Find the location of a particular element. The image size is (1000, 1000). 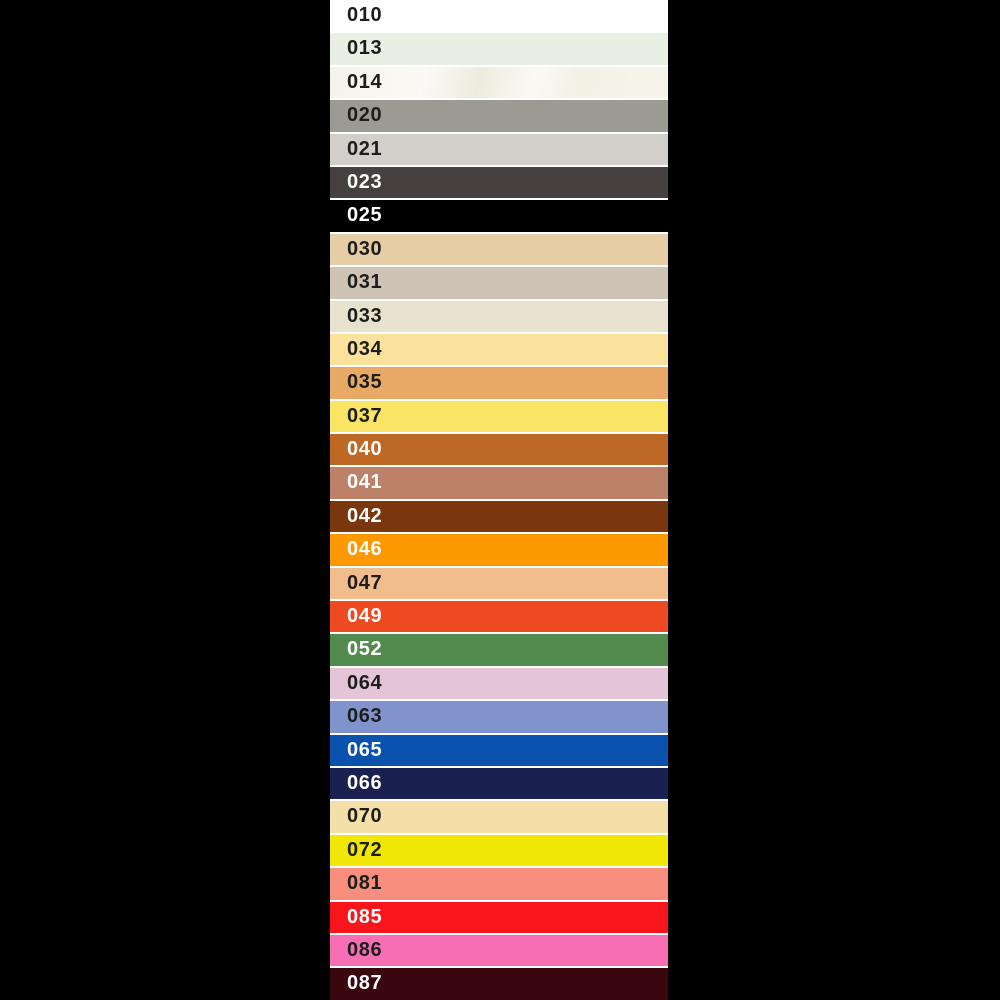

color-code-label: 065 is located at coordinates (365, 749).